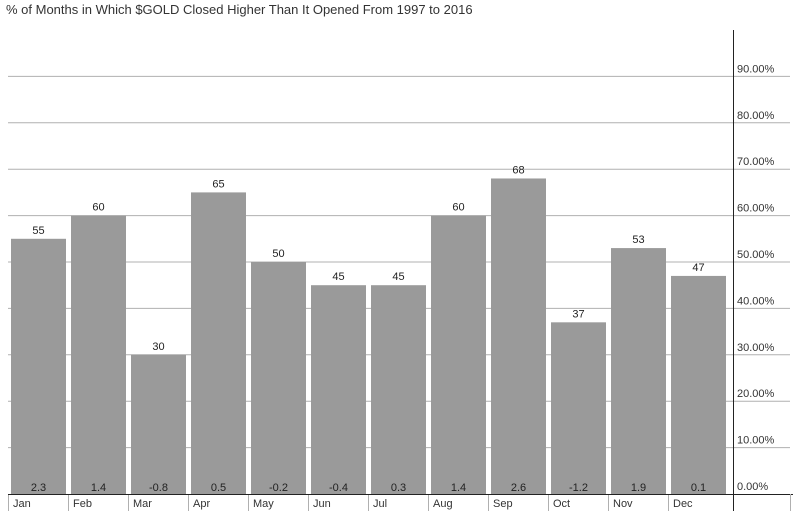  What do you see at coordinates (158, 347) in the screenshot?
I see `bar-value-label: 30` at bounding box center [158, 347].